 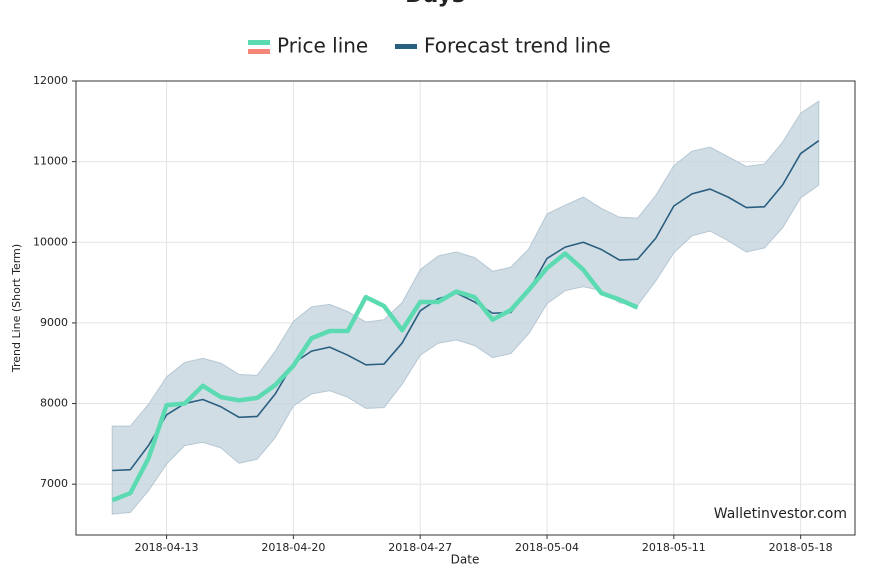 I want to click on x-axis-label: Date, so click(x=465, y=559).